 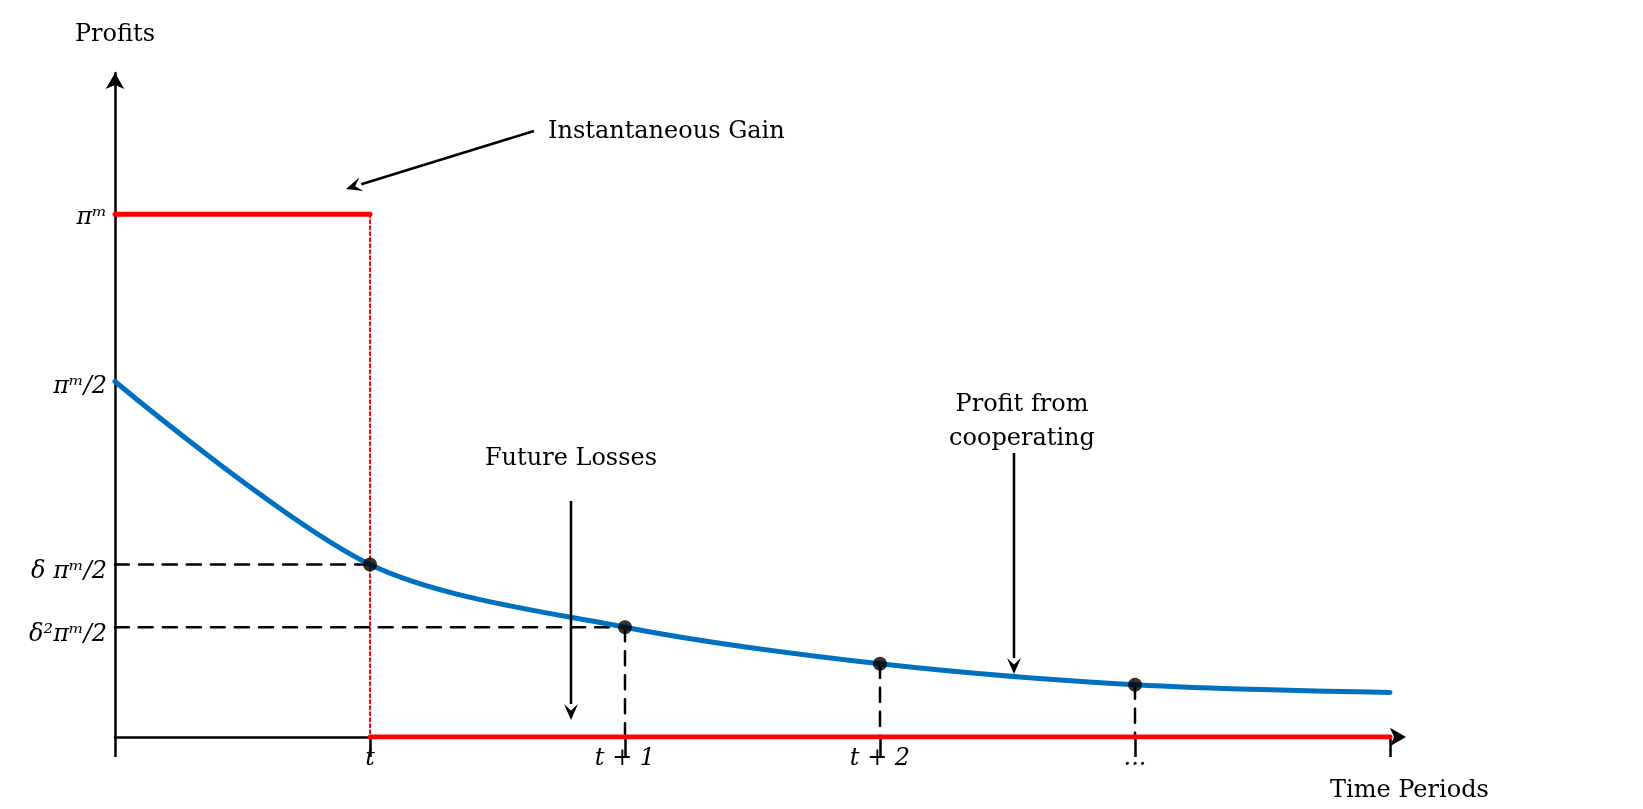 What do you see at coordinates (1409, 789) in the screenshot?
I see `x-axis-title: Time Periods` at bounding box center [1409, 789].